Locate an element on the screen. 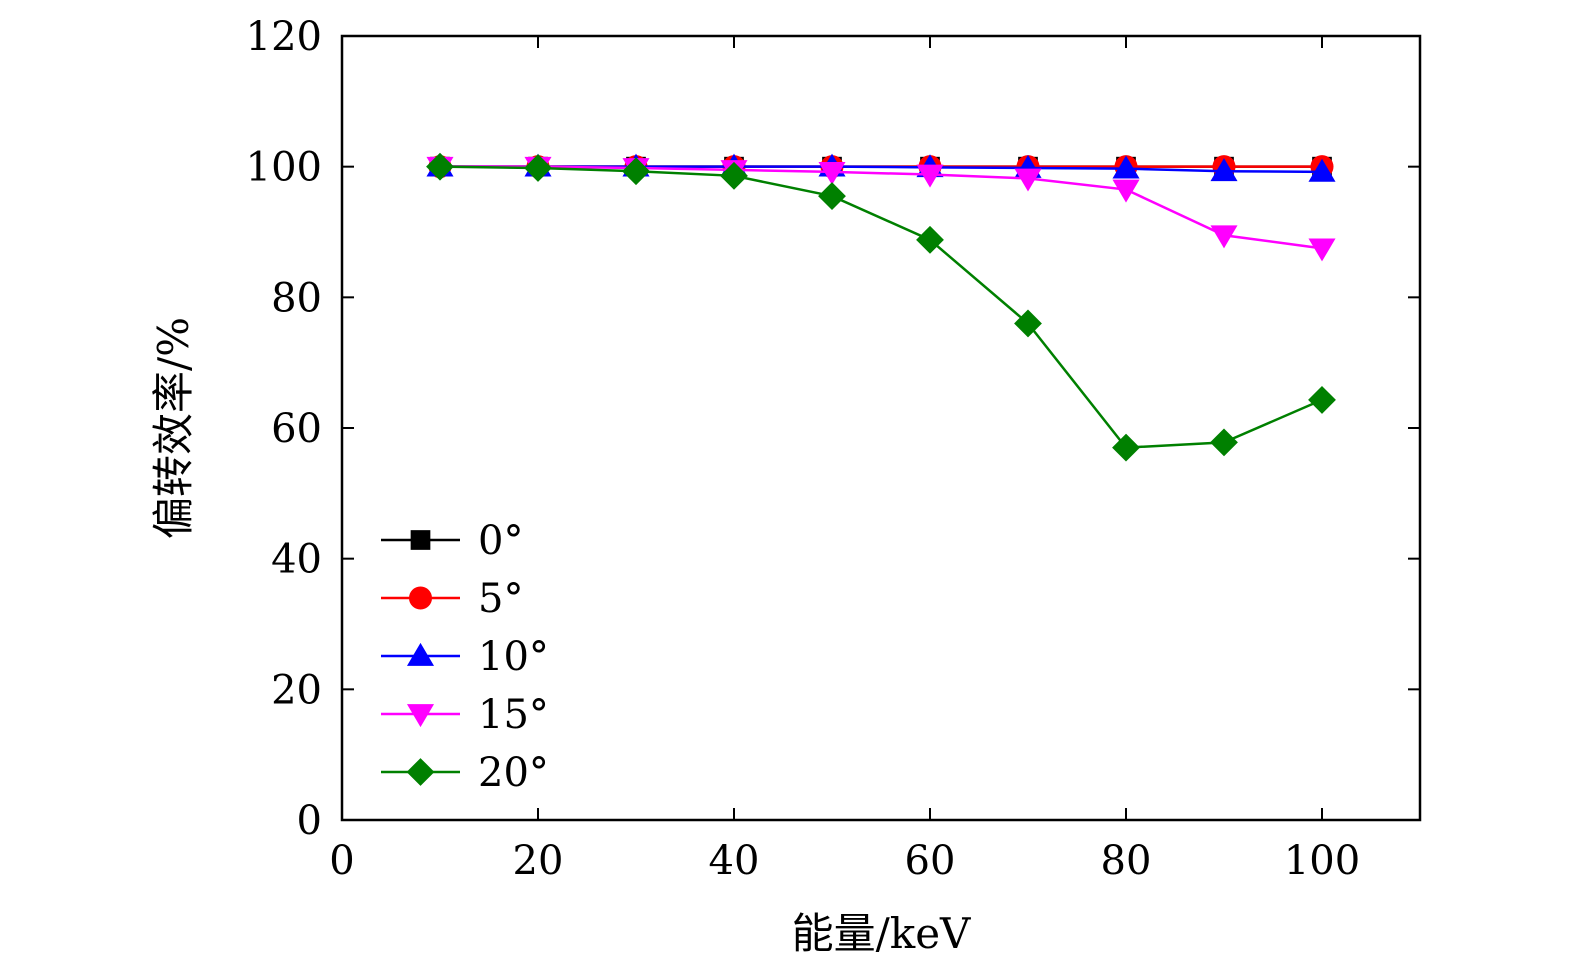 This screenshot has height=974, width=1575. legend-item: 10° is located at coordinates (465, 657).